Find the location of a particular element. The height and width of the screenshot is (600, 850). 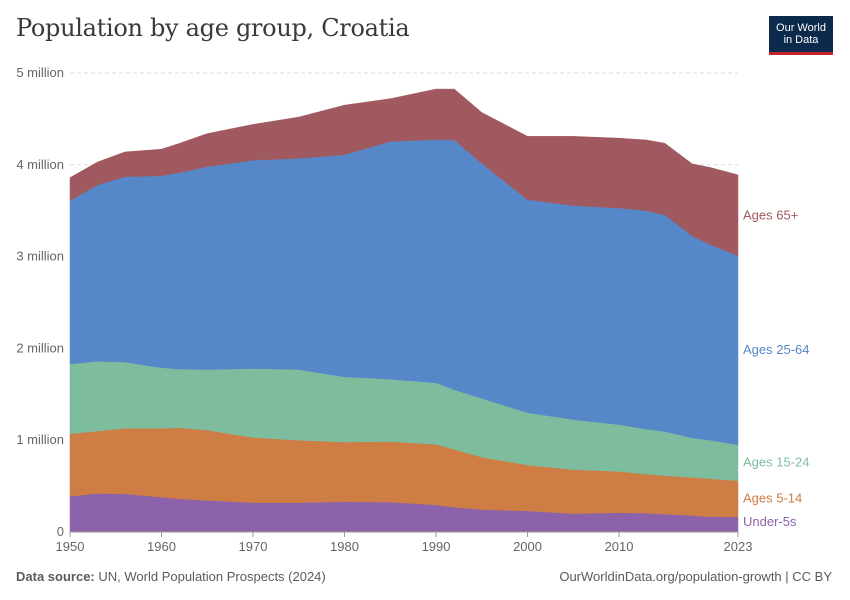

y-tick-label: 3 million is located at coordinates (40, 256).